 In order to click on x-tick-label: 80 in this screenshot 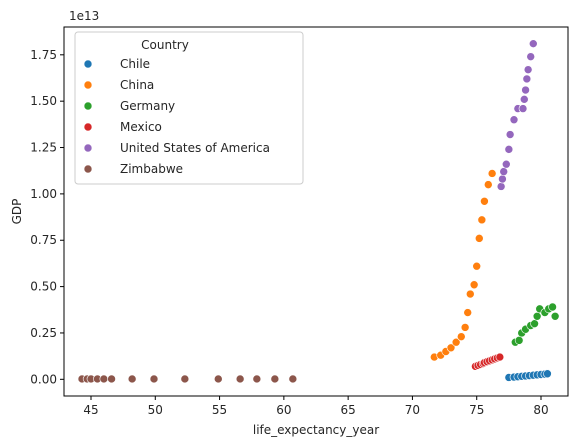, I will do `click(540, 410)`.